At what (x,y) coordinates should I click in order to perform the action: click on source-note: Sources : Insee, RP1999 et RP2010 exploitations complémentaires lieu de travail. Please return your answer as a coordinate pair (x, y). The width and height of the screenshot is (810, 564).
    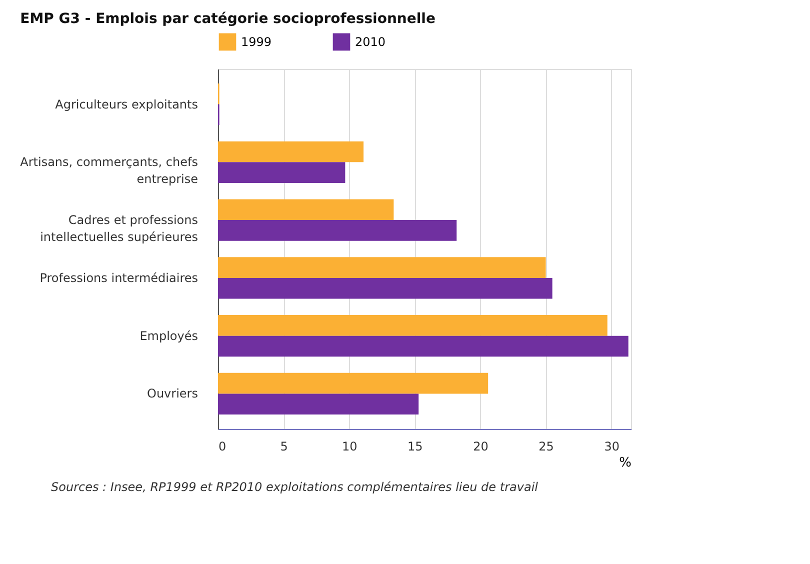
    Looking at the image, I should click on (295, 487).